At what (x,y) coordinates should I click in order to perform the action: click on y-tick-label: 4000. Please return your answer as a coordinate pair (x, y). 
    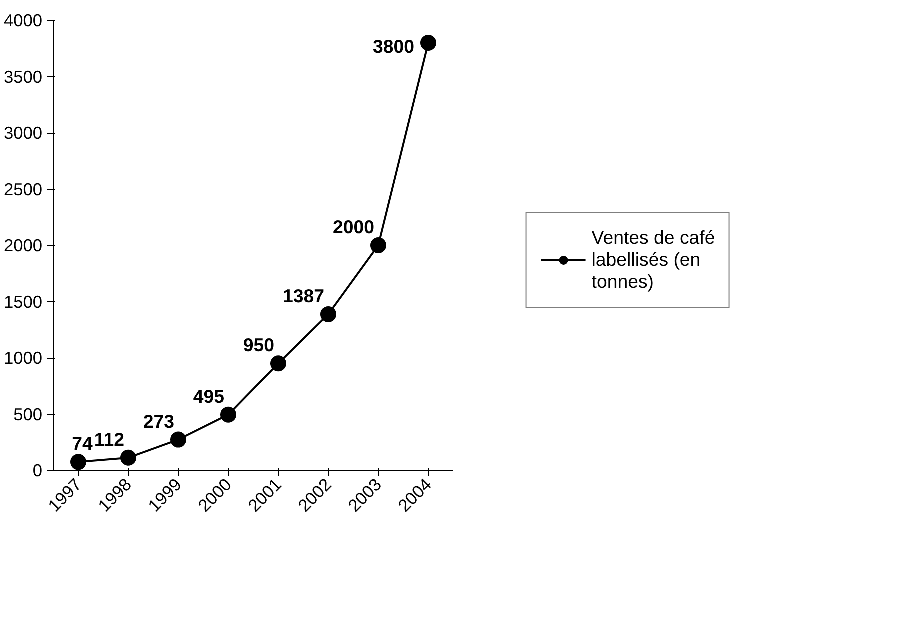
    Looking at the image, I should click on (23, 20).